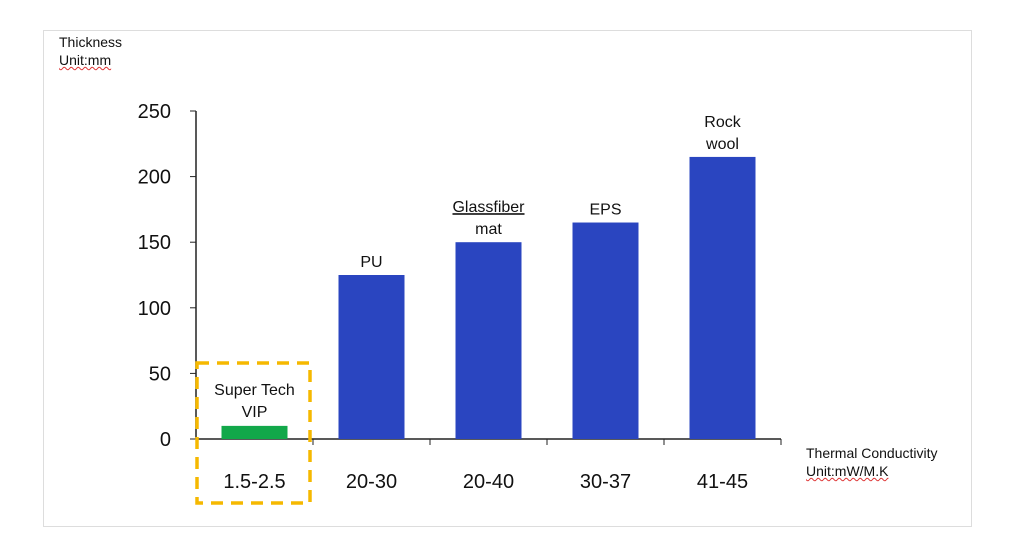 The image size is (1026, 540). Describe the element at coordinates (371, 262) in the screenshot. I see `bar-label: PU` at that location.